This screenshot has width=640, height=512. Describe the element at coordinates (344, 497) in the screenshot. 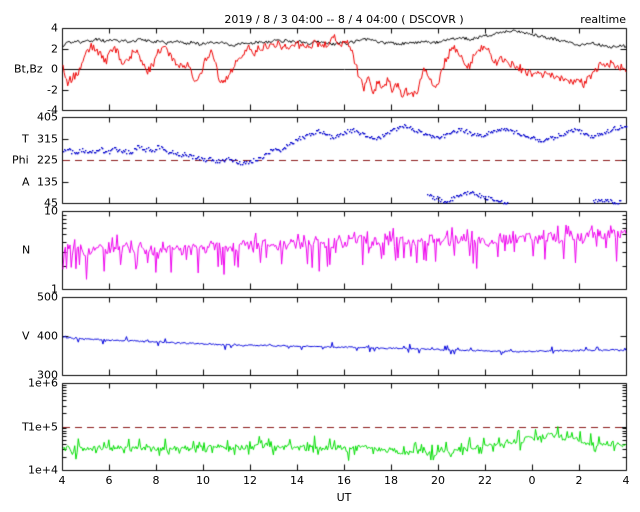

I see `xaxis-title: UT` at that location.